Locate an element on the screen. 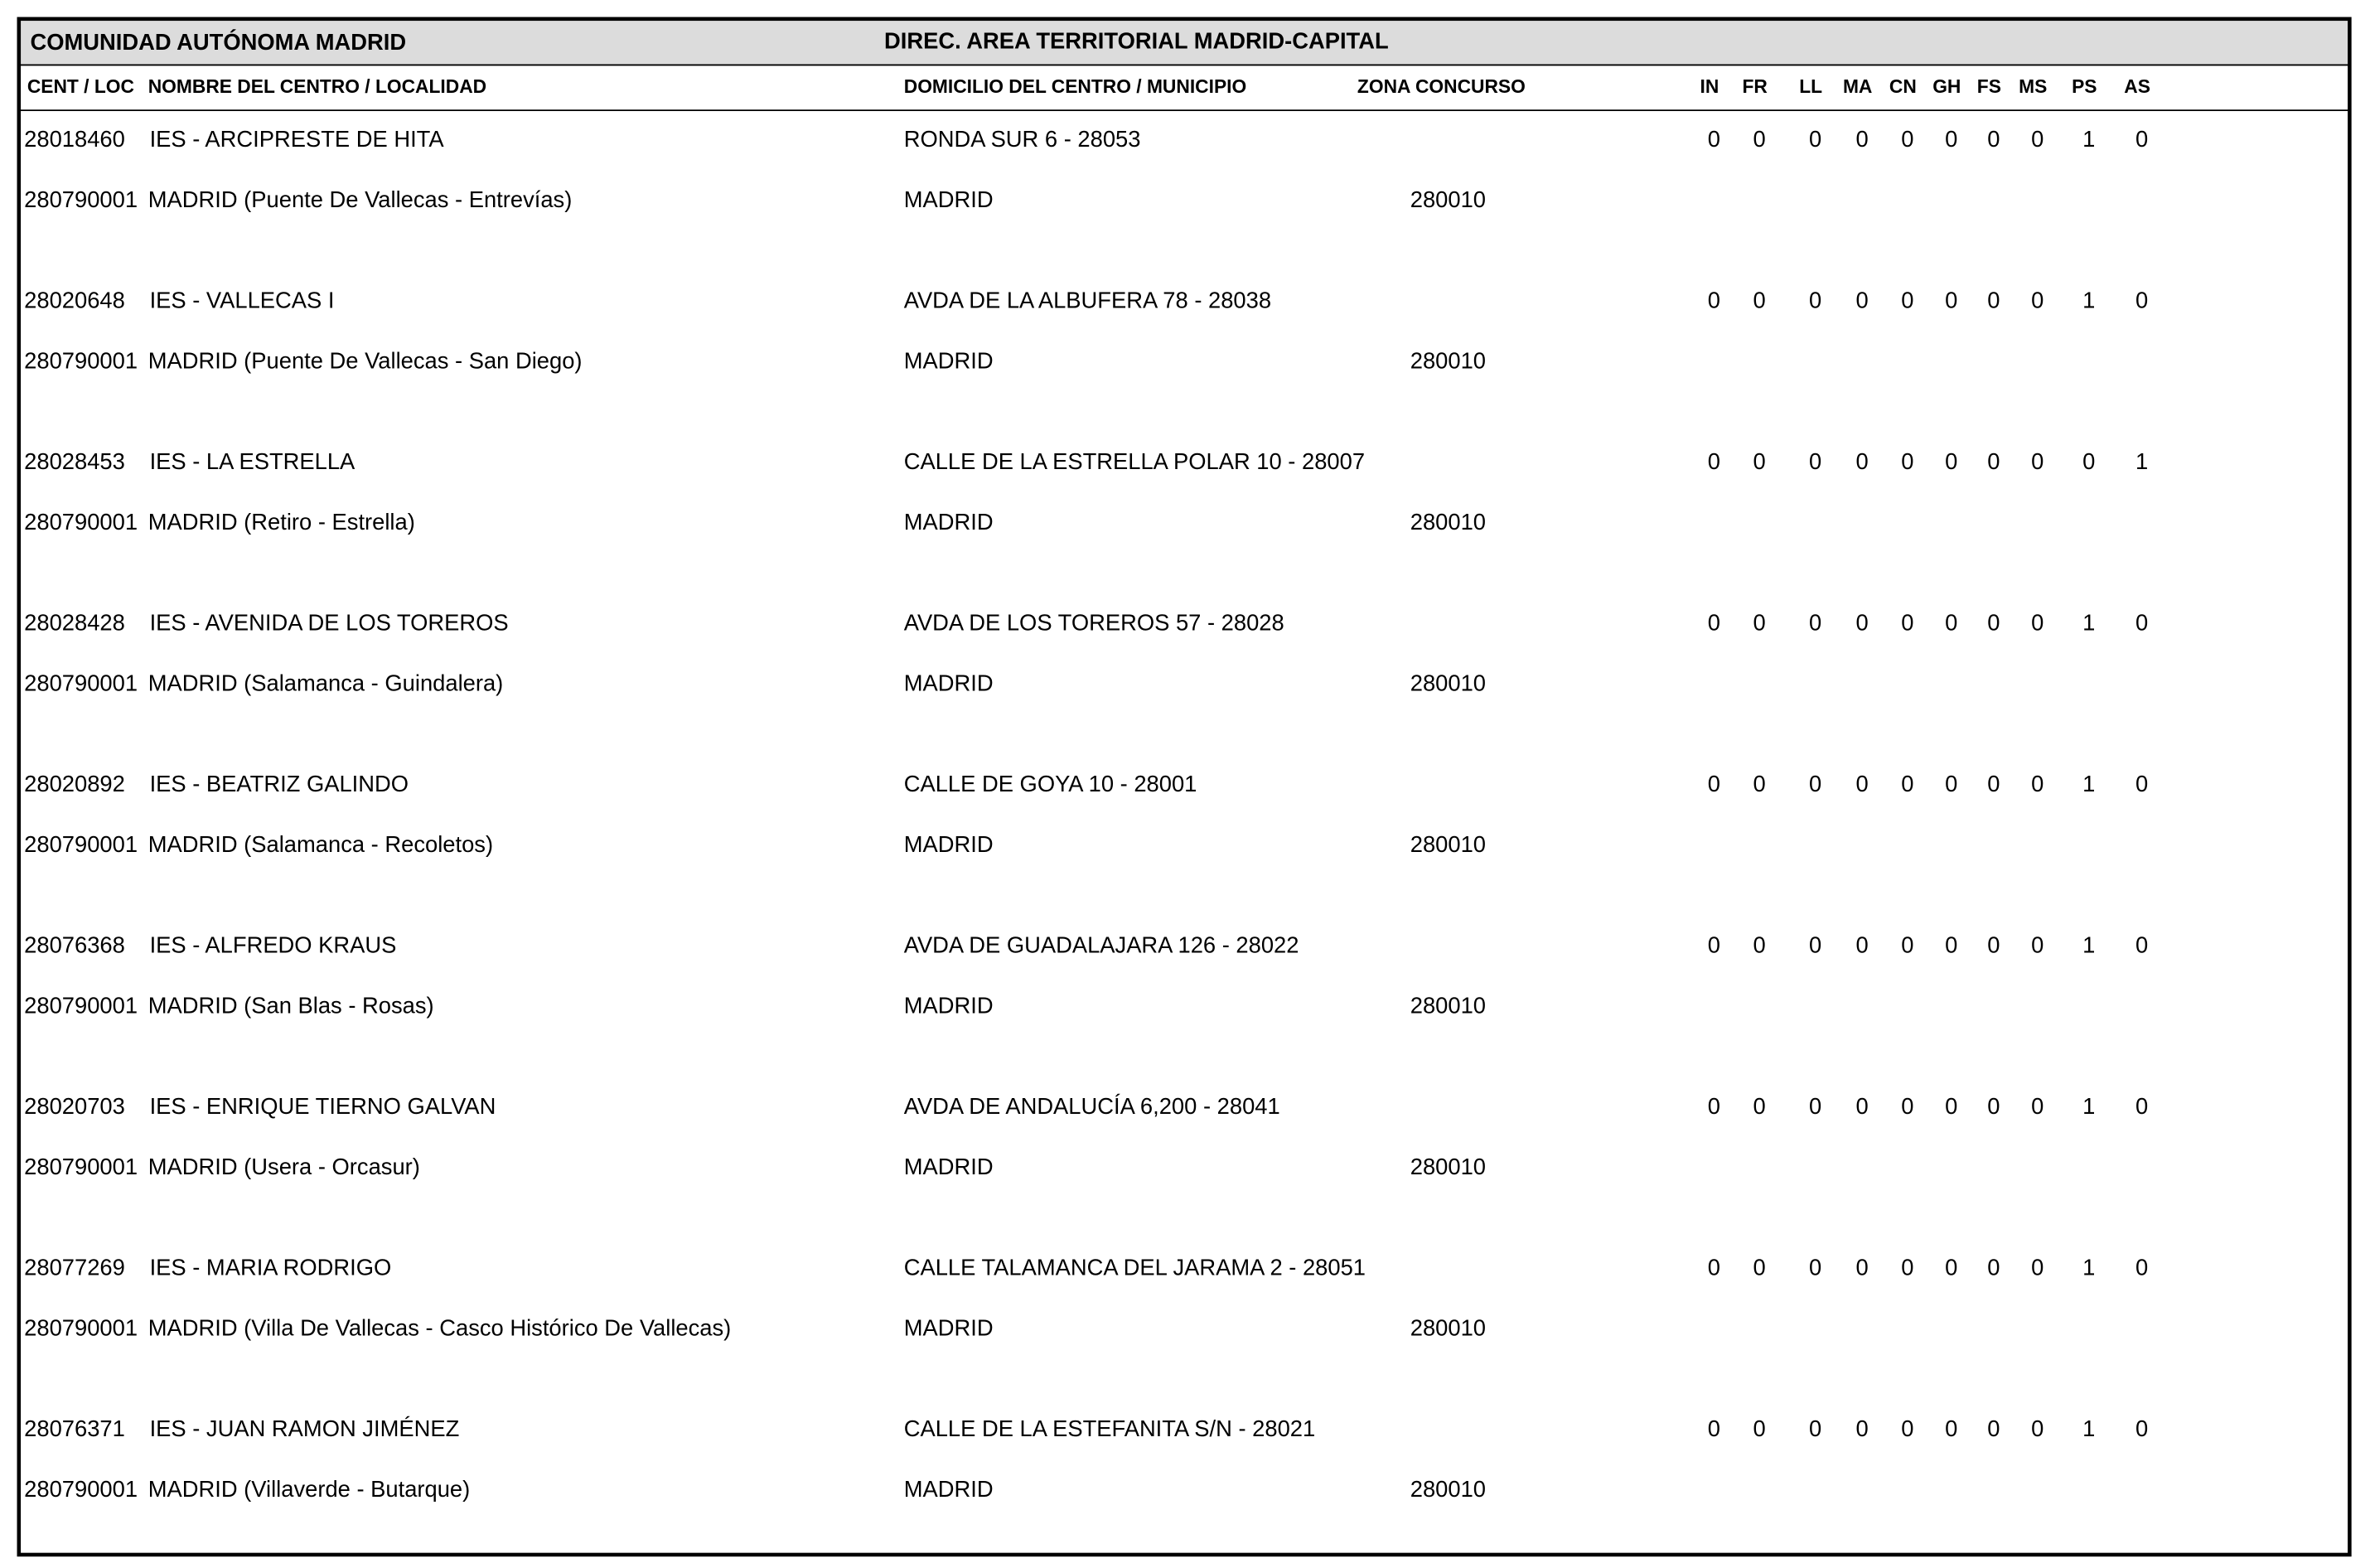 The width and height of the screenshot is (2370, 1568). locality: MADRID (Puente De Vallecas - San Diego) is located at coordinates (365, 360).